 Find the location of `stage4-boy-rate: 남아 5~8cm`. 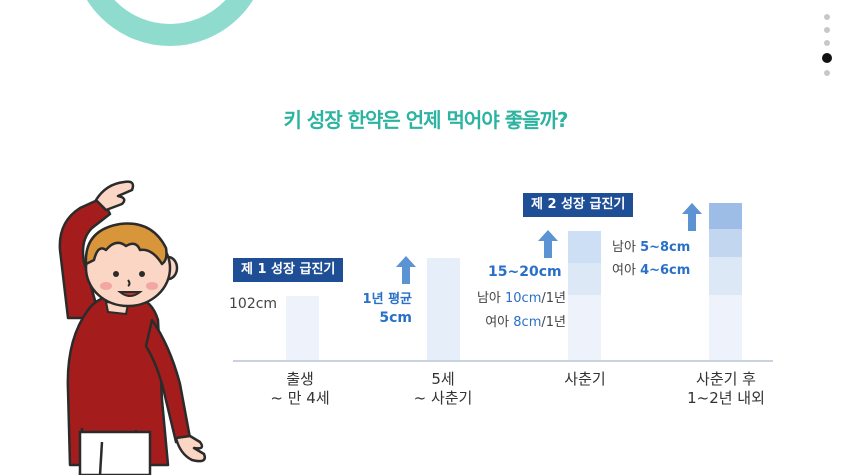

stage4-boy-rate: 남아 5~8cm is located at coordinates (657, 245).